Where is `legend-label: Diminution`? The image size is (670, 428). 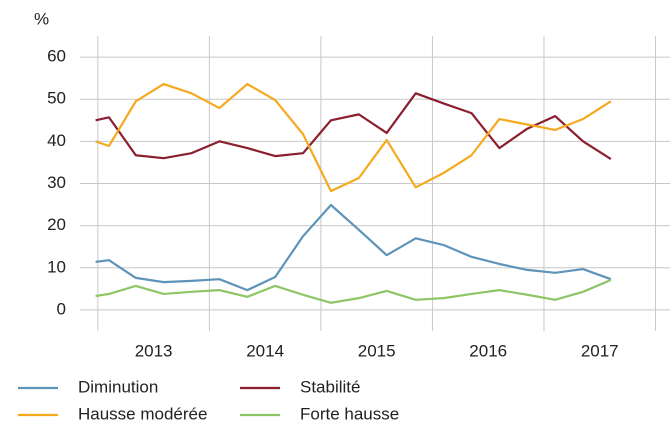
legend-label: Diminution is located at coordinates (118, 386).